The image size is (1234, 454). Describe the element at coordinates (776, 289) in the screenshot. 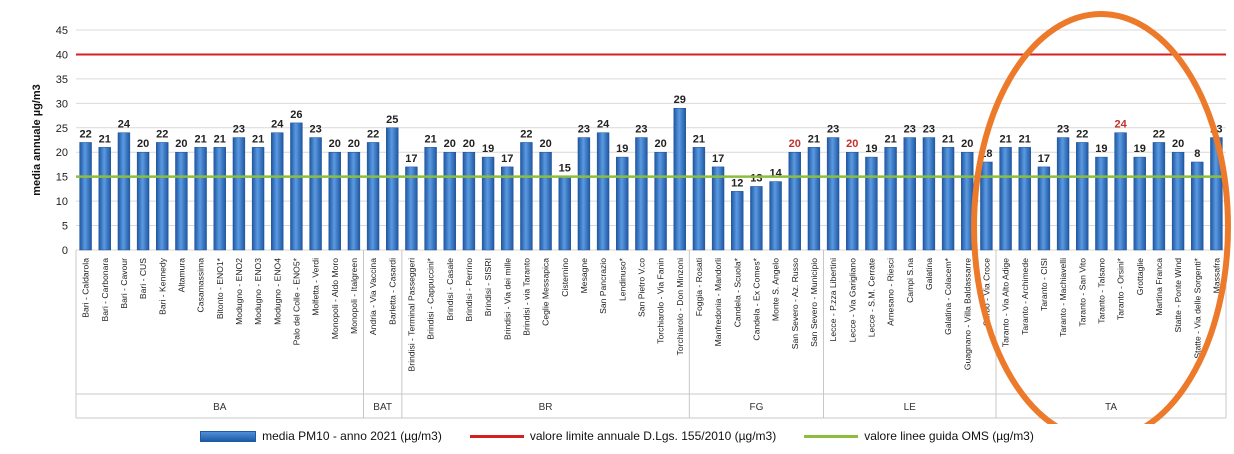

I see `x-tick-label: Monte S. Angelo` at that location.